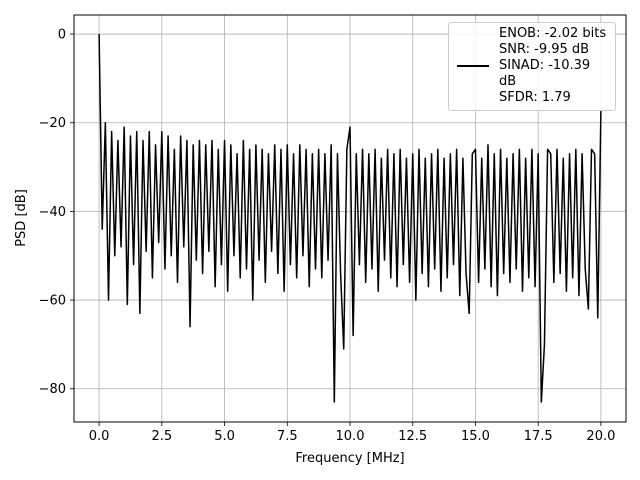  Describe the element at coordinates (473, 66) in the screenshot. I see `legend-line-sample` at that location.